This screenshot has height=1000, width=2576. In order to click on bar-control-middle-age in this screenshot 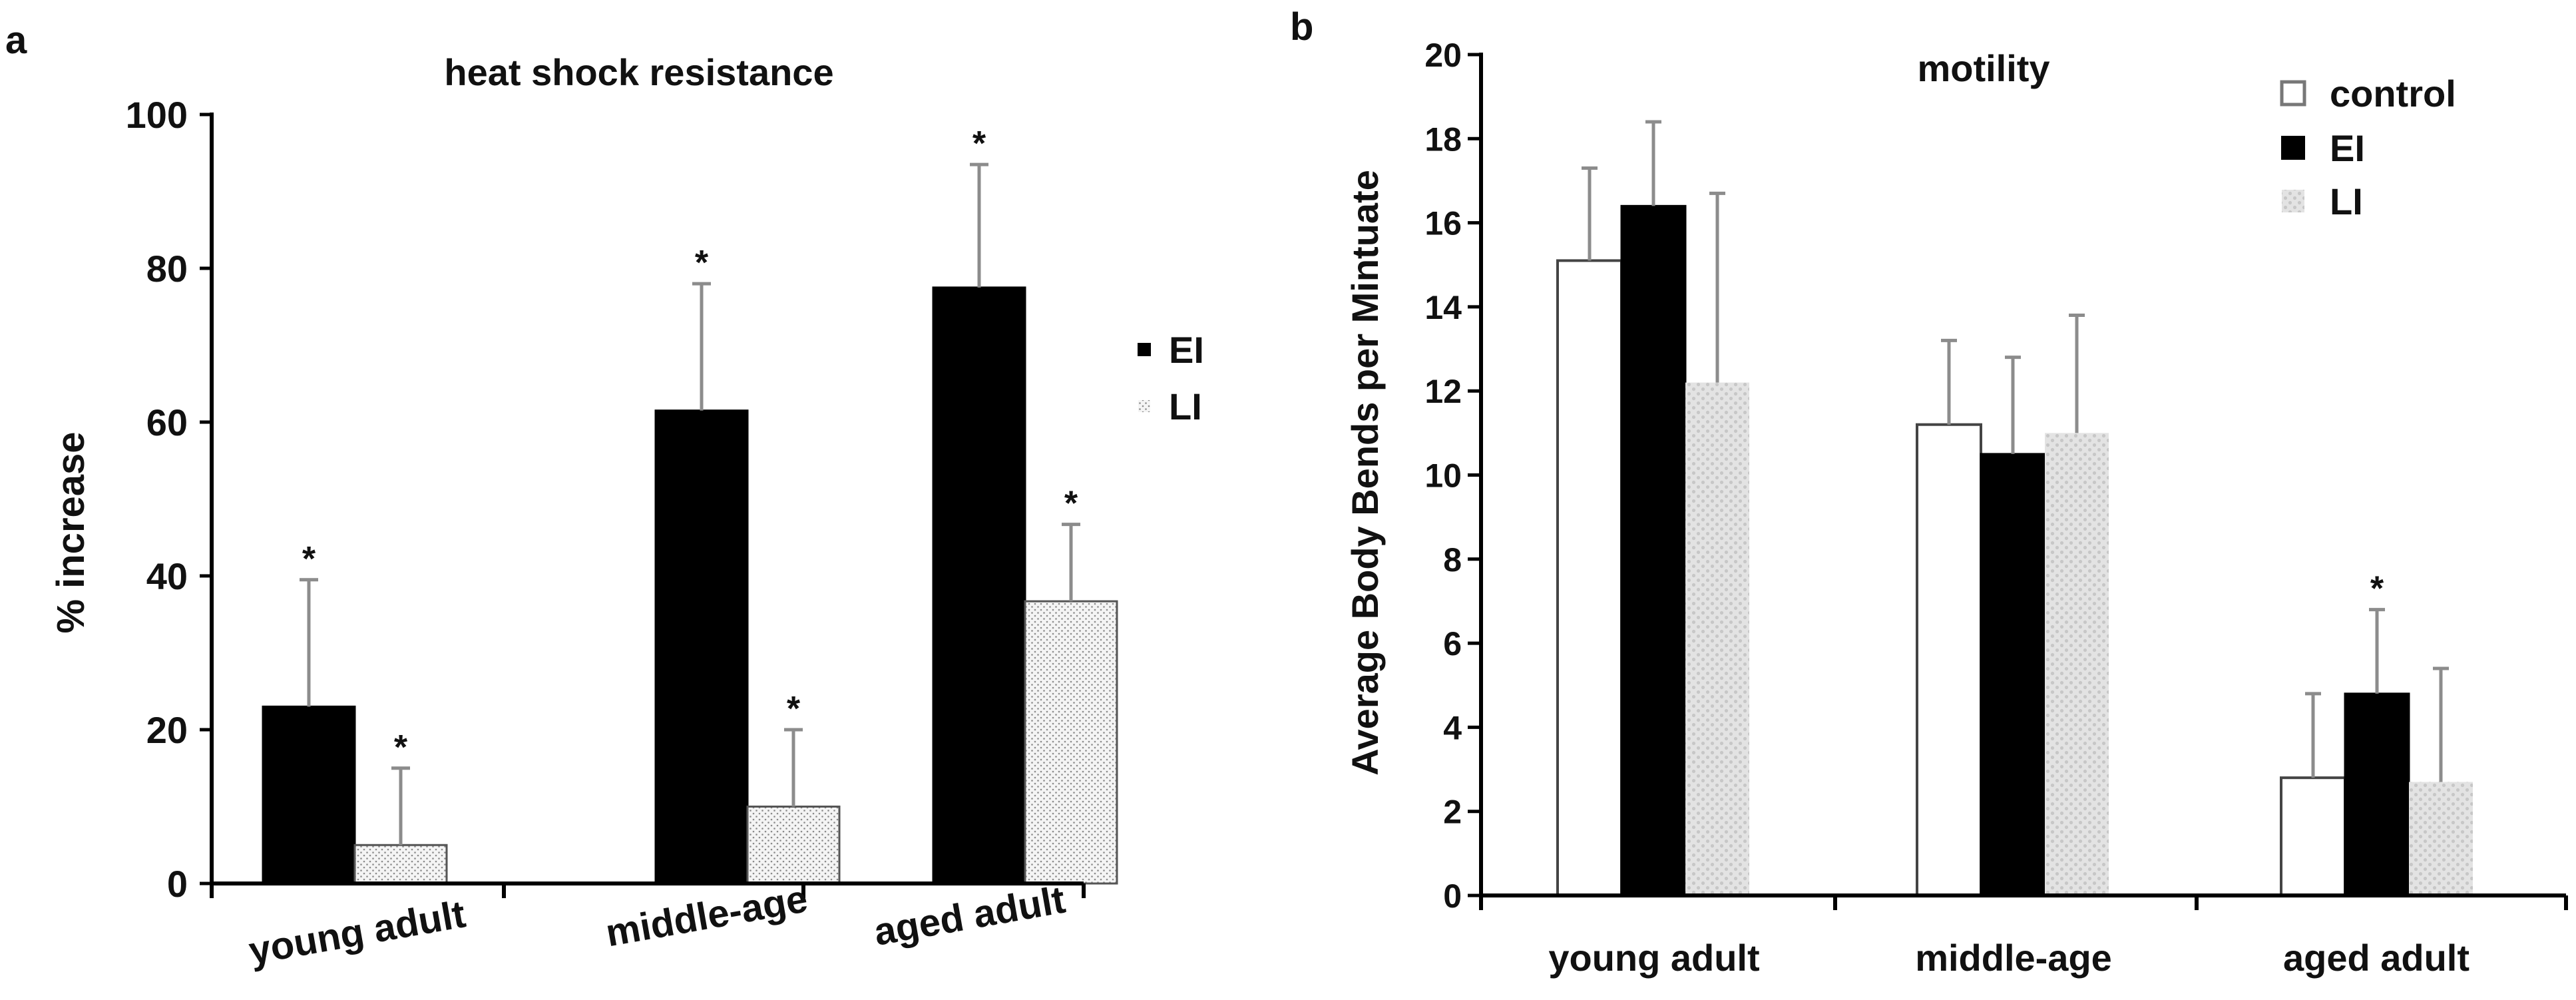, I will do `click(1949, 660)`.